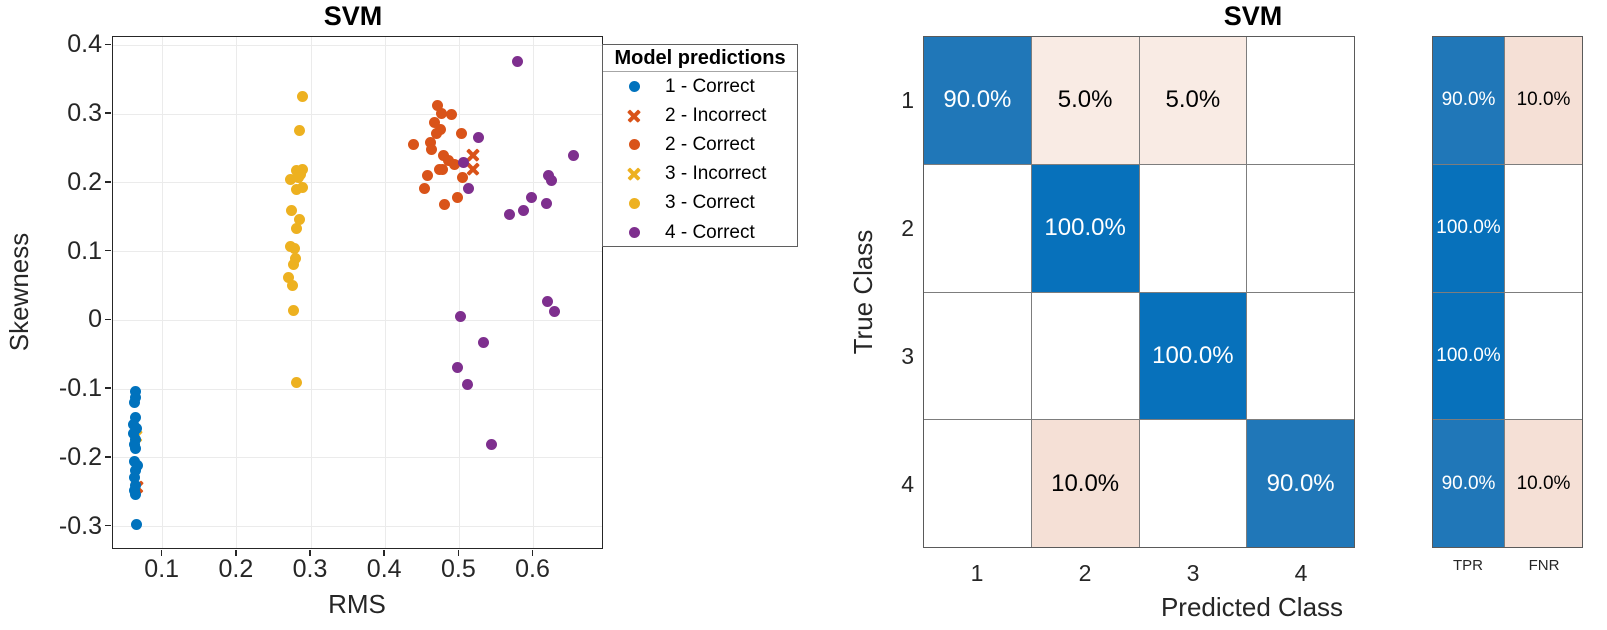 This screenshot has height=630, width=1607. What do you see at coordinates (710, 232) in the screenshot?
I see `legend-entry-label: 4 - Correct` at bounding box center [710, 232].